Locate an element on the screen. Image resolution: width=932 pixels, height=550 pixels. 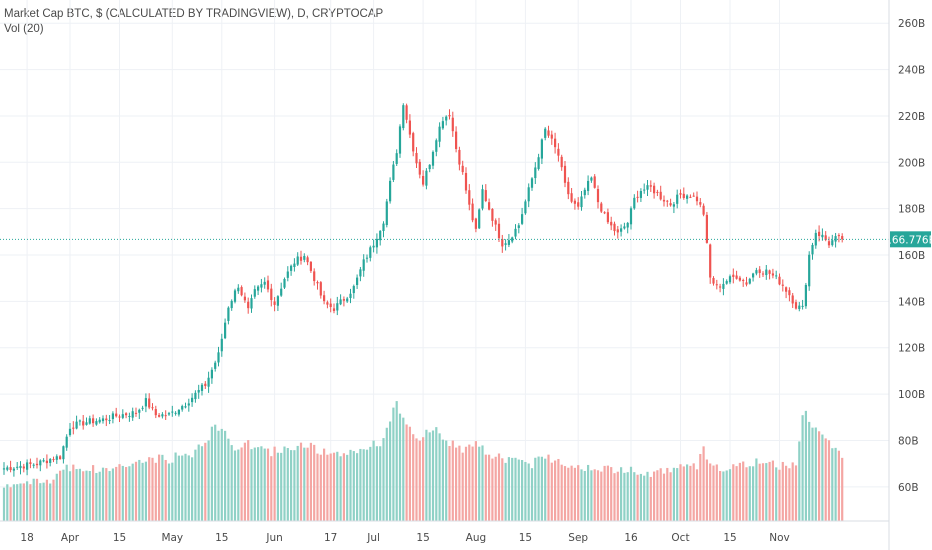
x-tick-label: Jul is located at coordinates (373, 538).